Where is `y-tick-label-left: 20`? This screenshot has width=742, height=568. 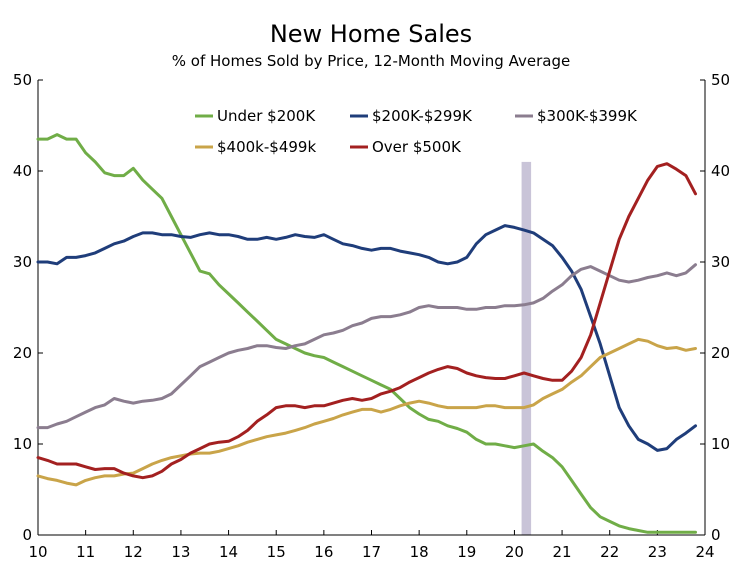
y-tick-label-left: 20 is located at coordinates (22, 353).